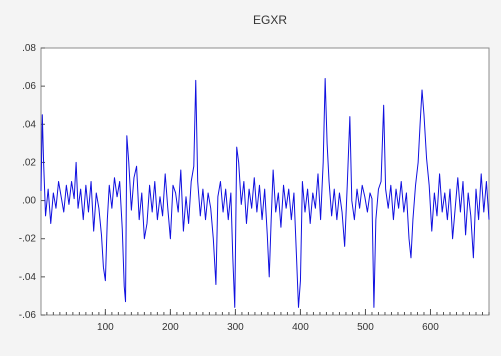 Image resolution: width=501 pixels, height=356 pixels. What do you see at coordinates (29, 162) in the screenshot?
I see `y-tick-label: .02` at bounding box center [29, 162].